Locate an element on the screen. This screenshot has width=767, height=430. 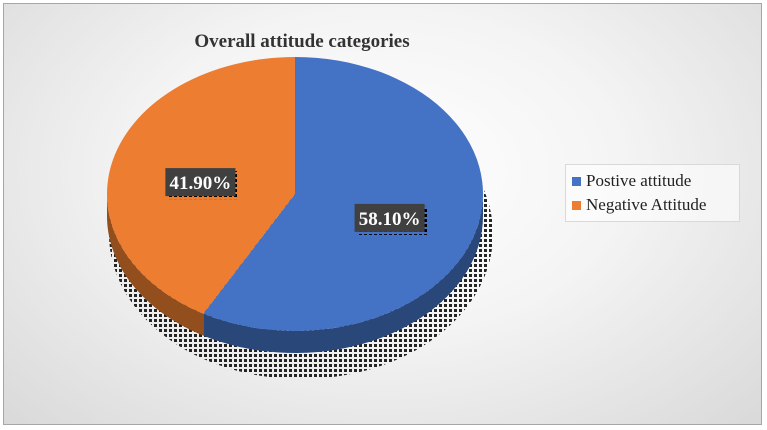
legend-swatch-positive is located at coordinates (576, 181).